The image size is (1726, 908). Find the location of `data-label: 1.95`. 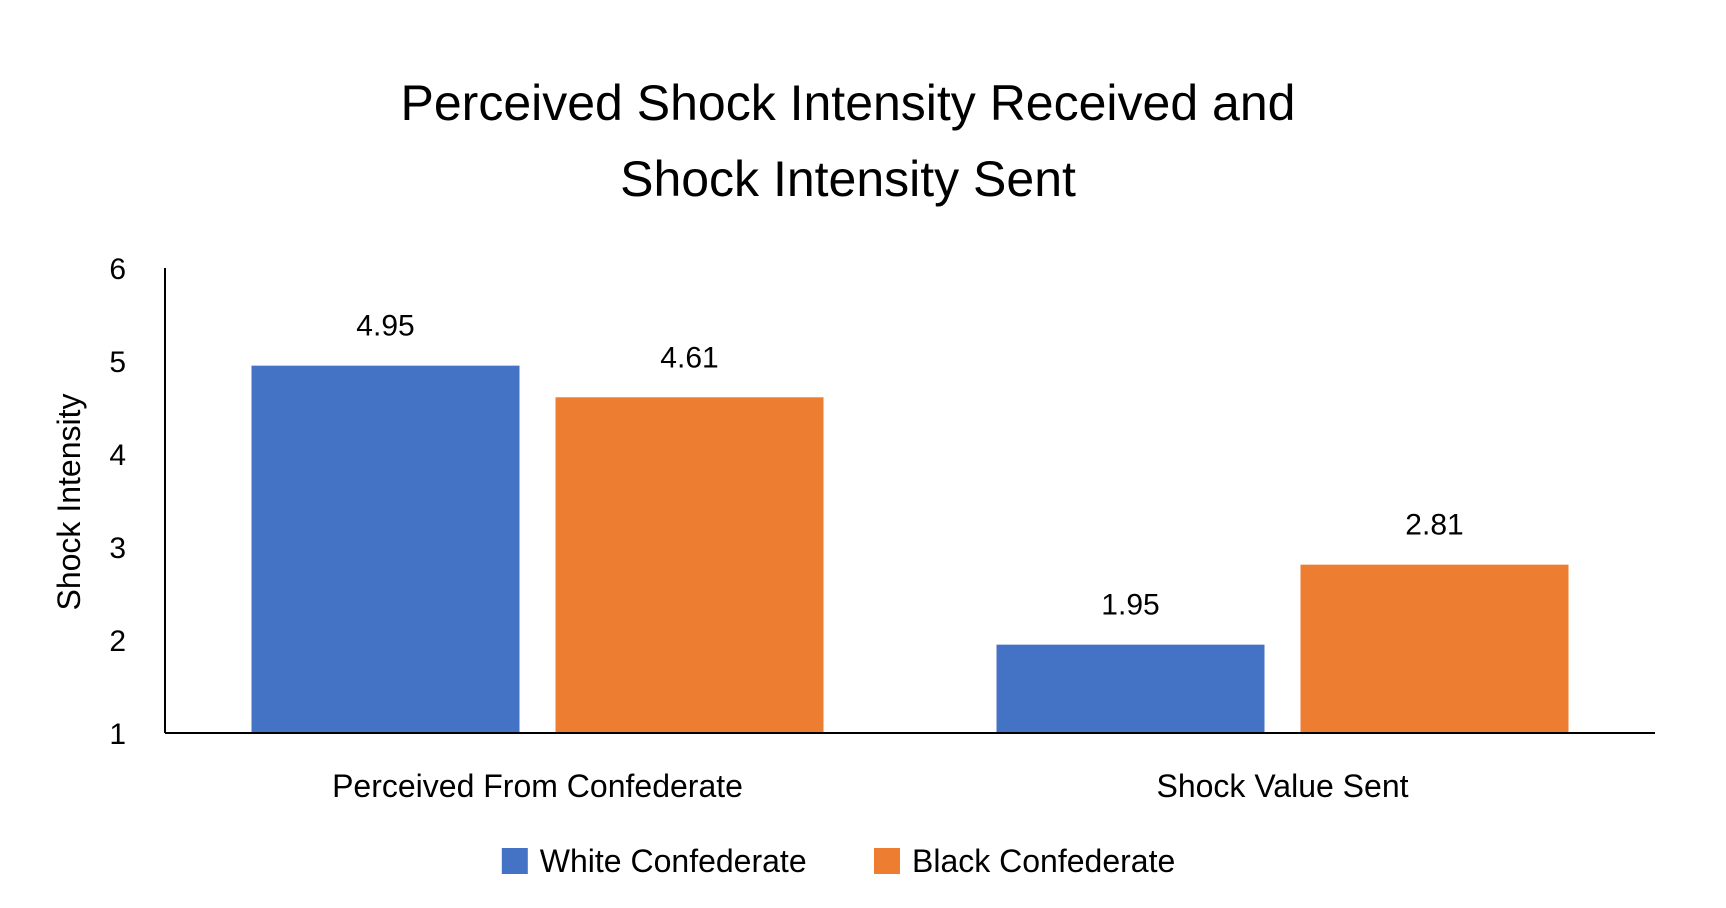

data-label: 1.95 is located at coordinates (1130, 605).